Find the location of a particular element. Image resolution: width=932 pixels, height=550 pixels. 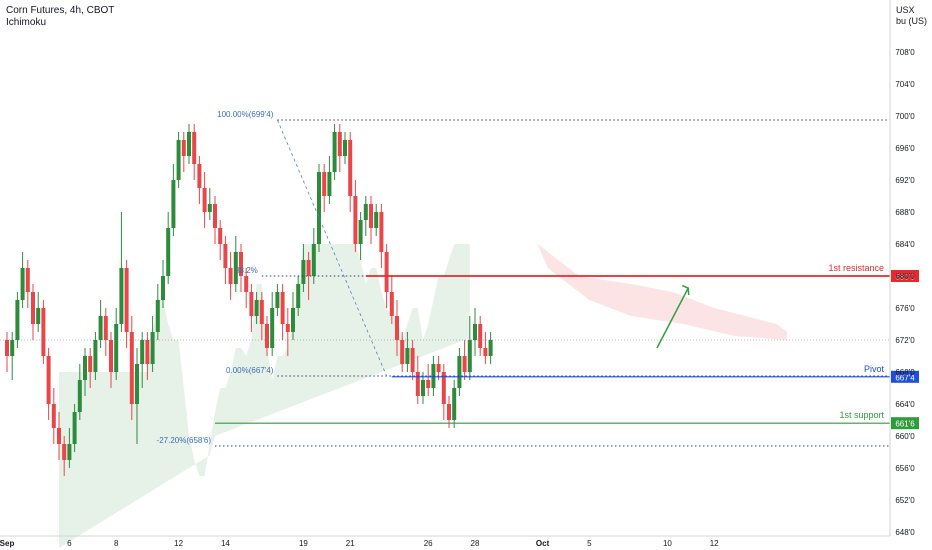

time-tick-label: 12 is located at coordinates (178, 543).